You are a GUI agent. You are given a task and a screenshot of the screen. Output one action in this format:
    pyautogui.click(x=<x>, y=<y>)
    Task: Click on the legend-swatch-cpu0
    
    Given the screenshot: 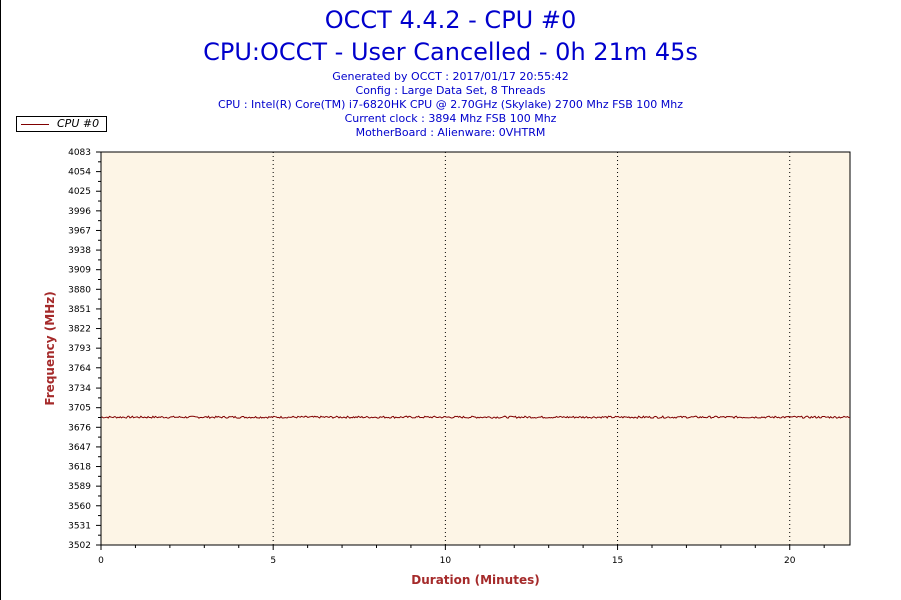 What is the action you would take?
    pyautogui.click(x=35, y=124)
    